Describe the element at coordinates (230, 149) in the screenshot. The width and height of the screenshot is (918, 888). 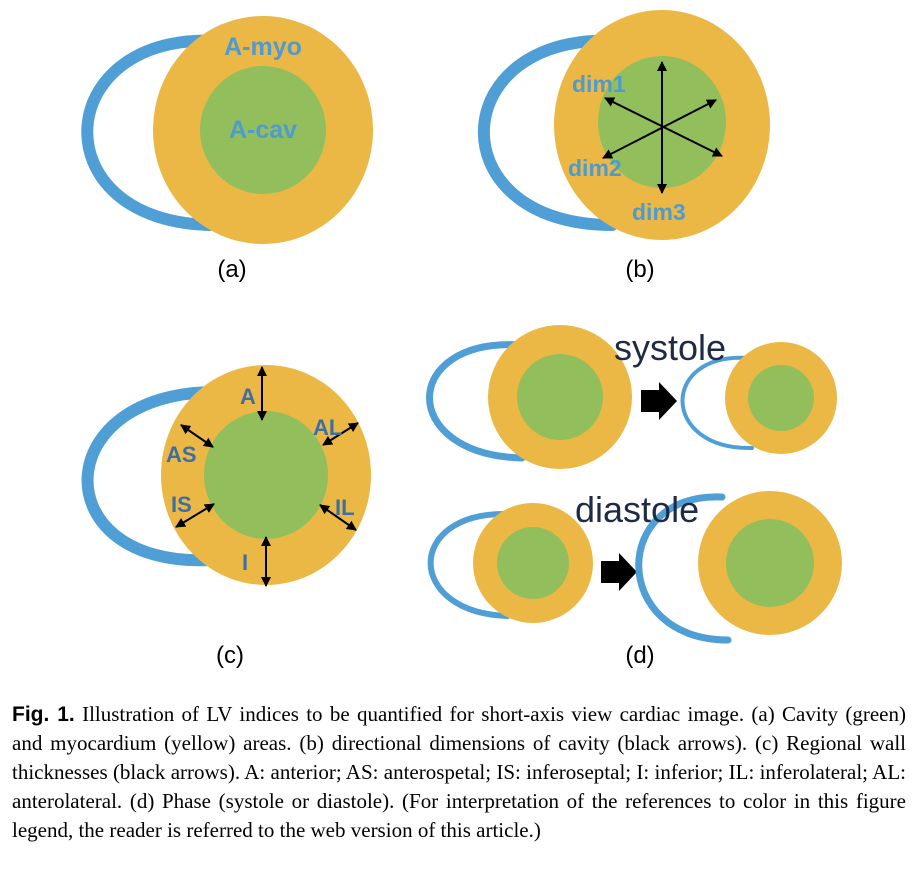
I see `panel-a: A-myo A-cav (a)` at that location.